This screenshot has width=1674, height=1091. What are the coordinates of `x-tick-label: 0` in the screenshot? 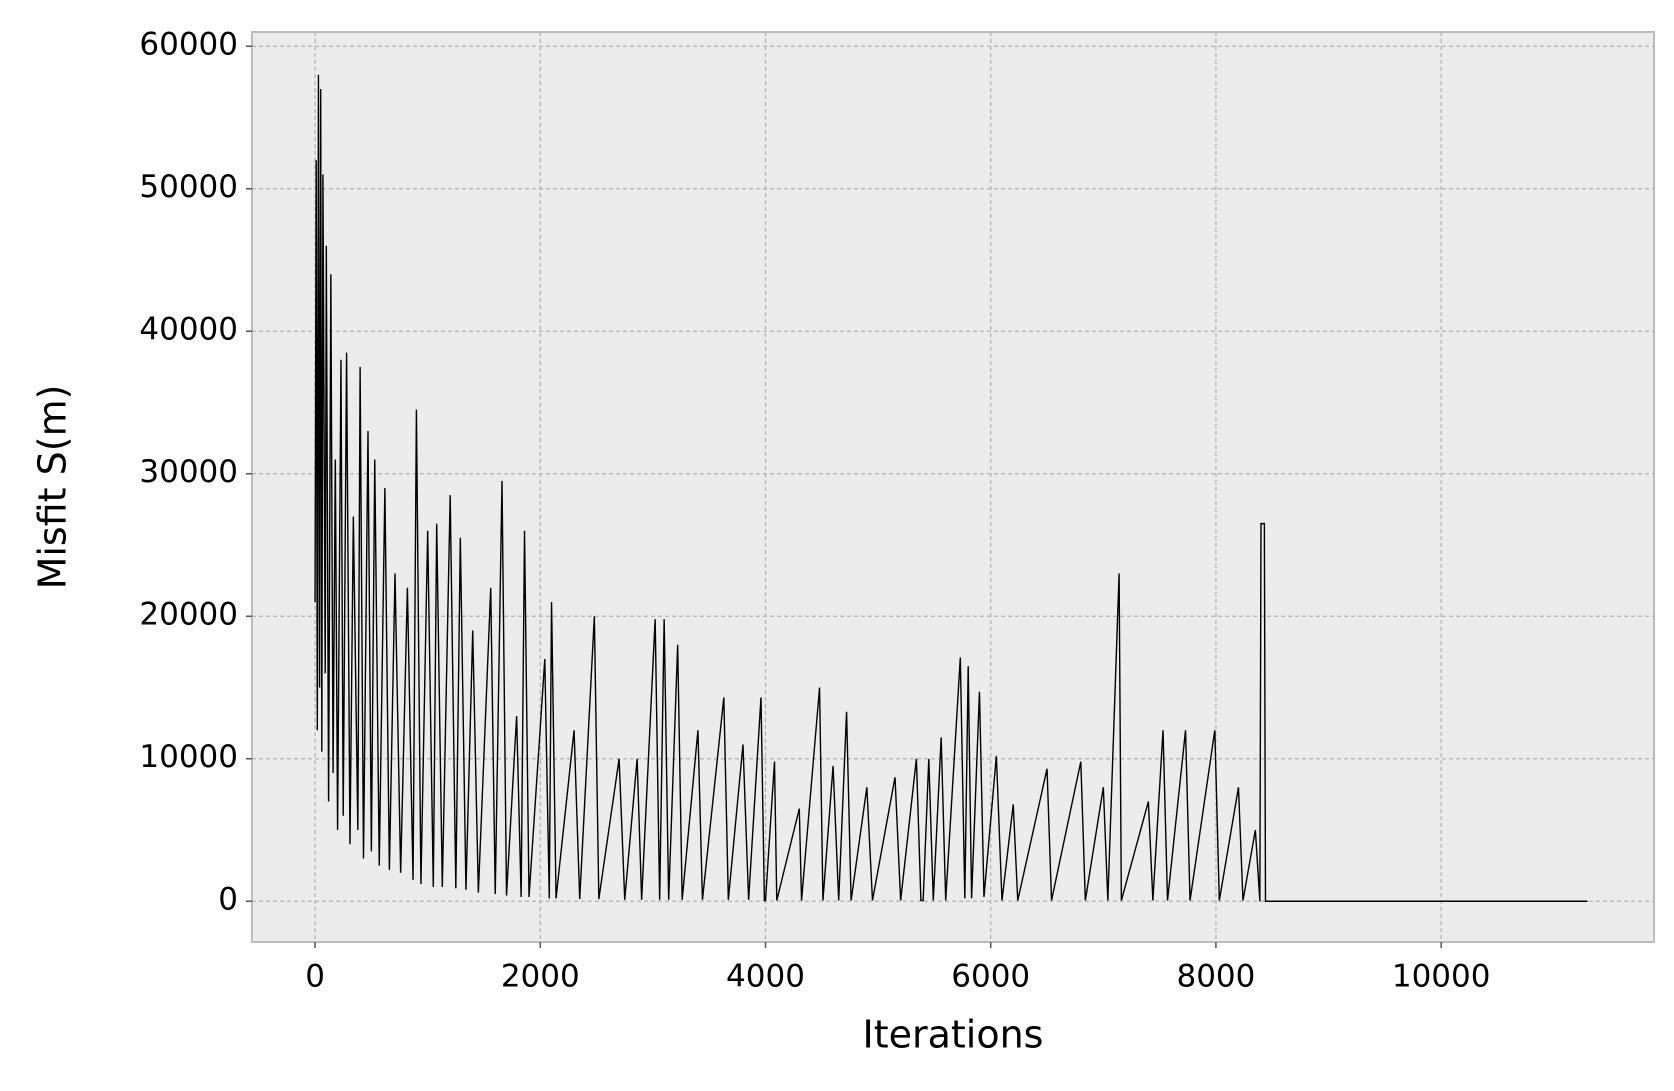 It's located at (315, 977).